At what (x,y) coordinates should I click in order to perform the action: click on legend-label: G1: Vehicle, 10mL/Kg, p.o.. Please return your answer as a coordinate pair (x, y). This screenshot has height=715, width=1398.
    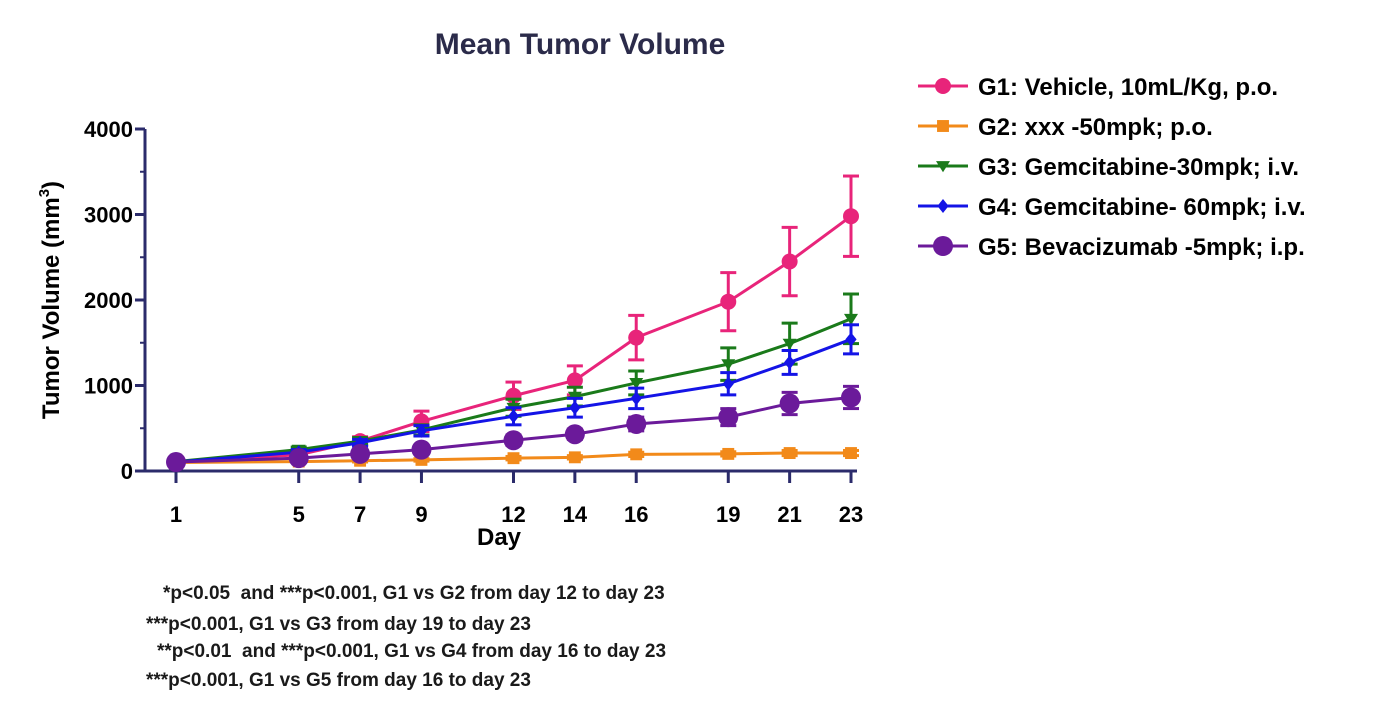
    Looking at the image, I should click on (1128, 87).